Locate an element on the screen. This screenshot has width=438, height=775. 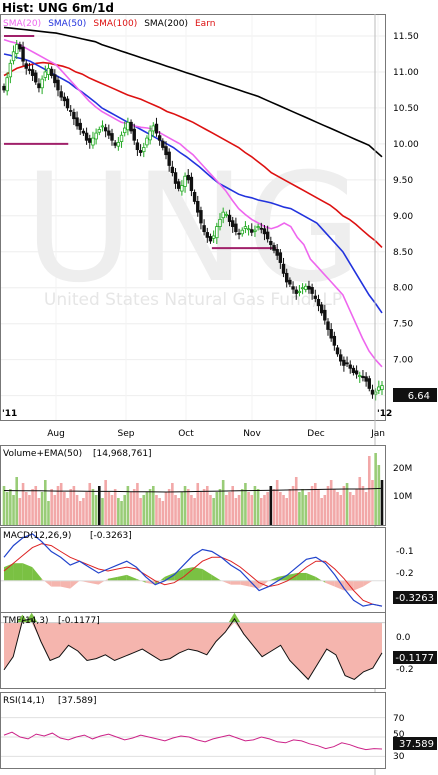
tmf-negative-area is located at coordinates (193, 651).